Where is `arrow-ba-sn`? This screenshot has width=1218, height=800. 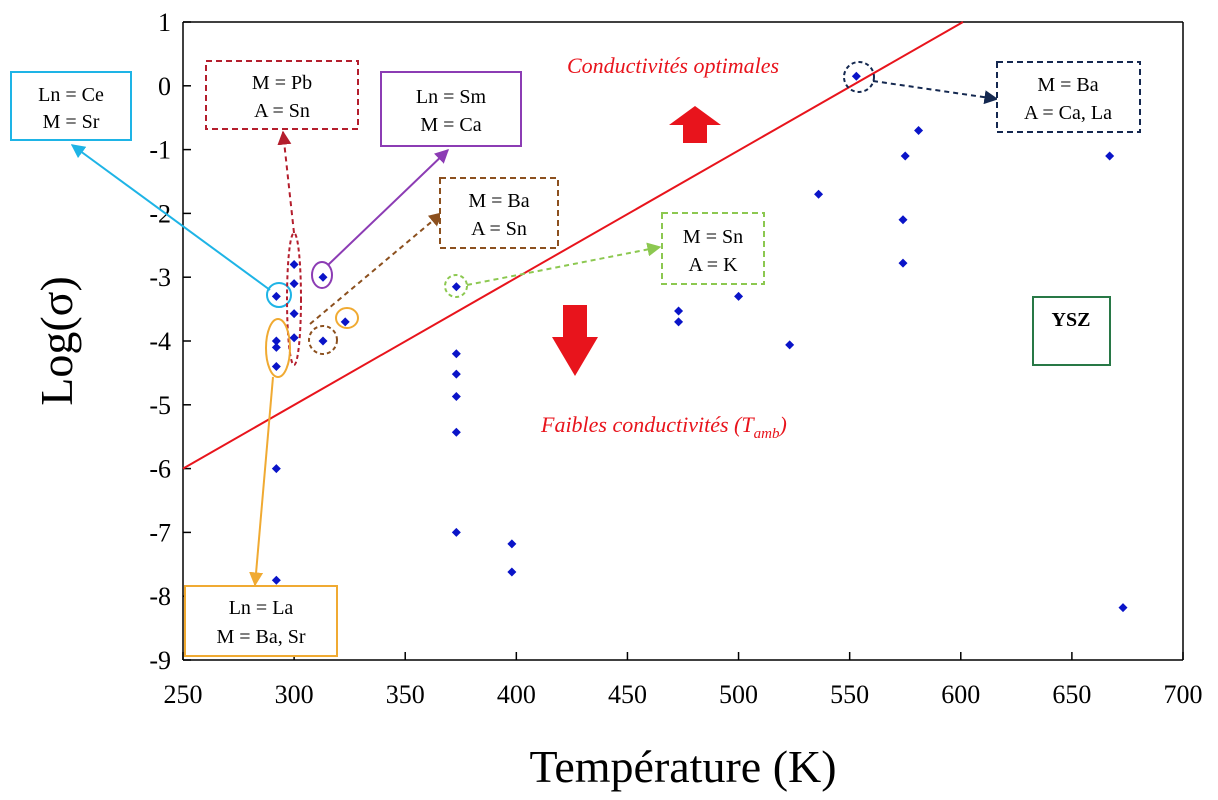
arrow-ba-sn is located at coordinates (376, 268).